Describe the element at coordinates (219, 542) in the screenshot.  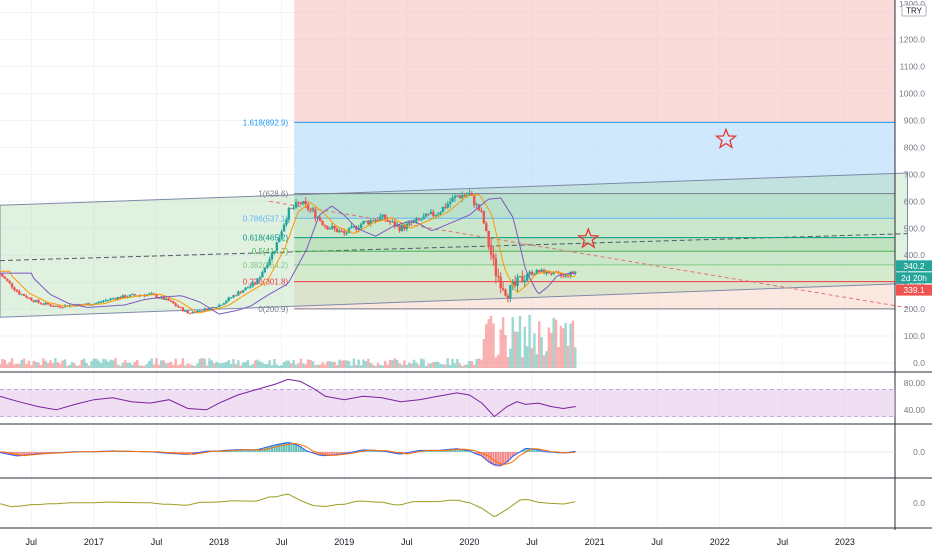
I see `time-tick-label: 2018` at that location.